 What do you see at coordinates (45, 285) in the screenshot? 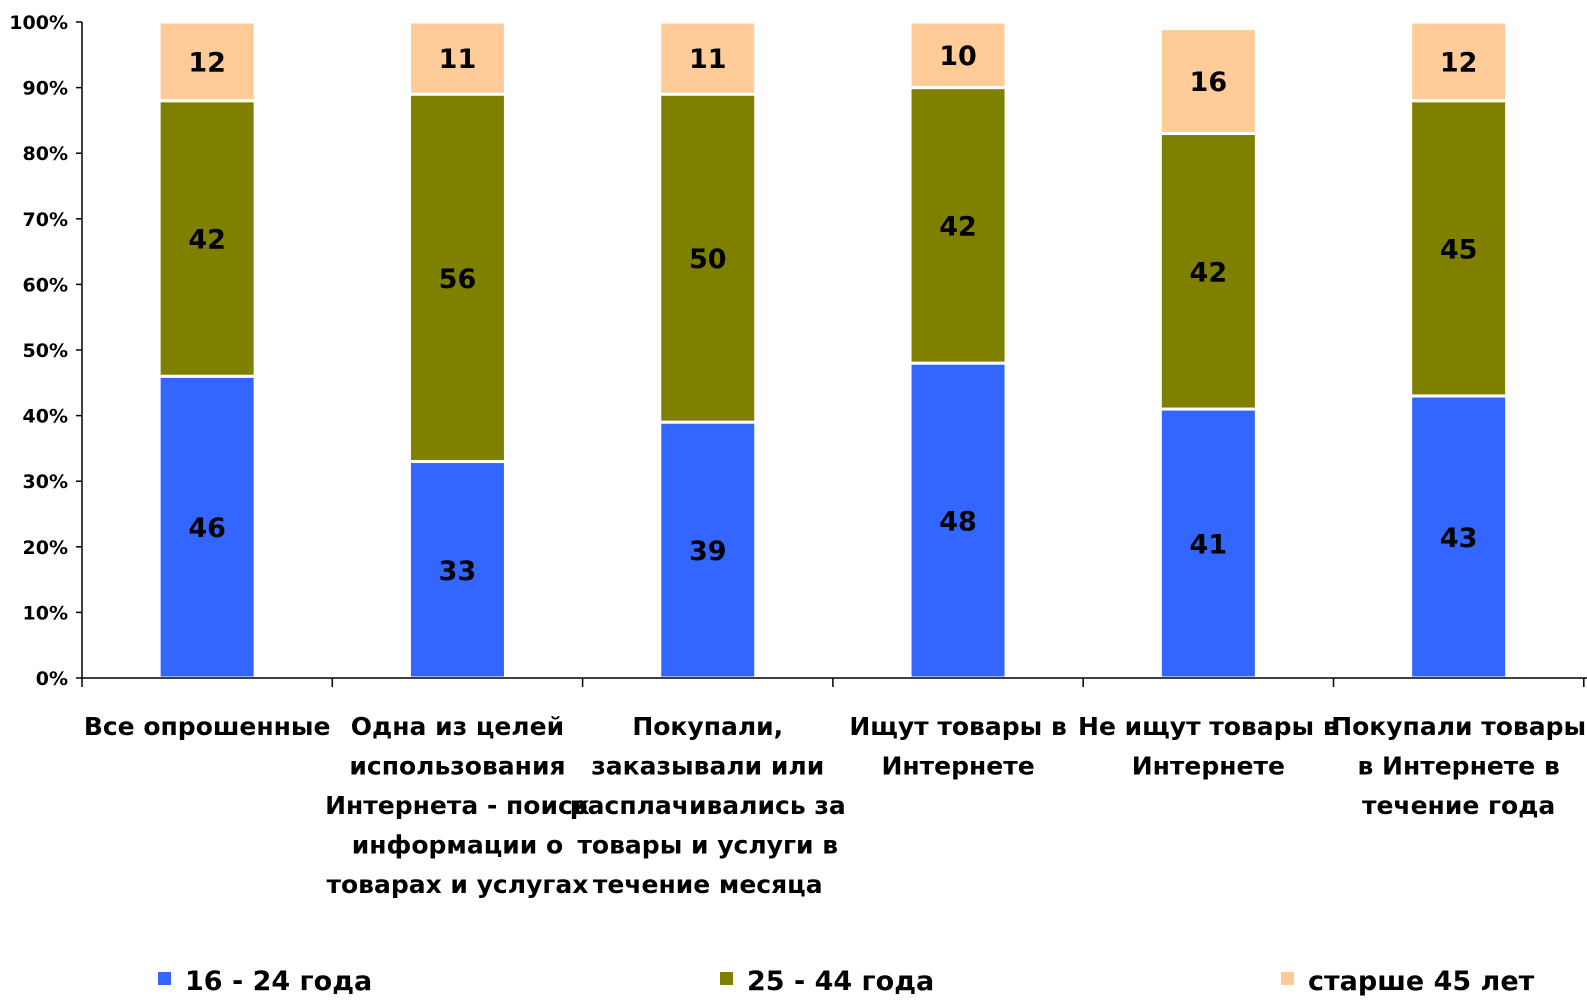
I see `y-tick-label: 60%` at bounding box center [45, 285].